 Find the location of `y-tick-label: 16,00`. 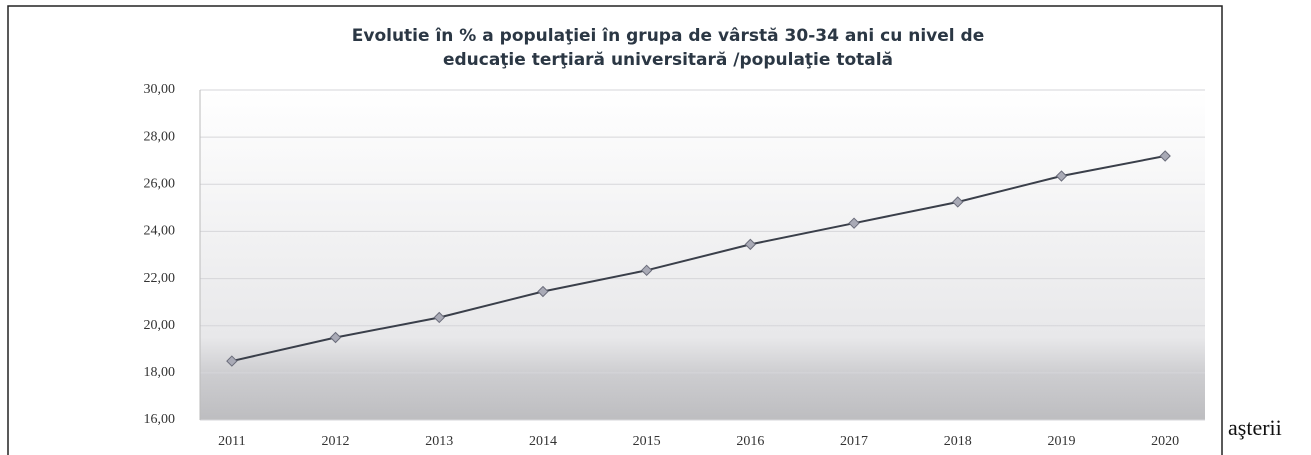

y-tick-label: 16,00 is located at coordinates (160, 419).